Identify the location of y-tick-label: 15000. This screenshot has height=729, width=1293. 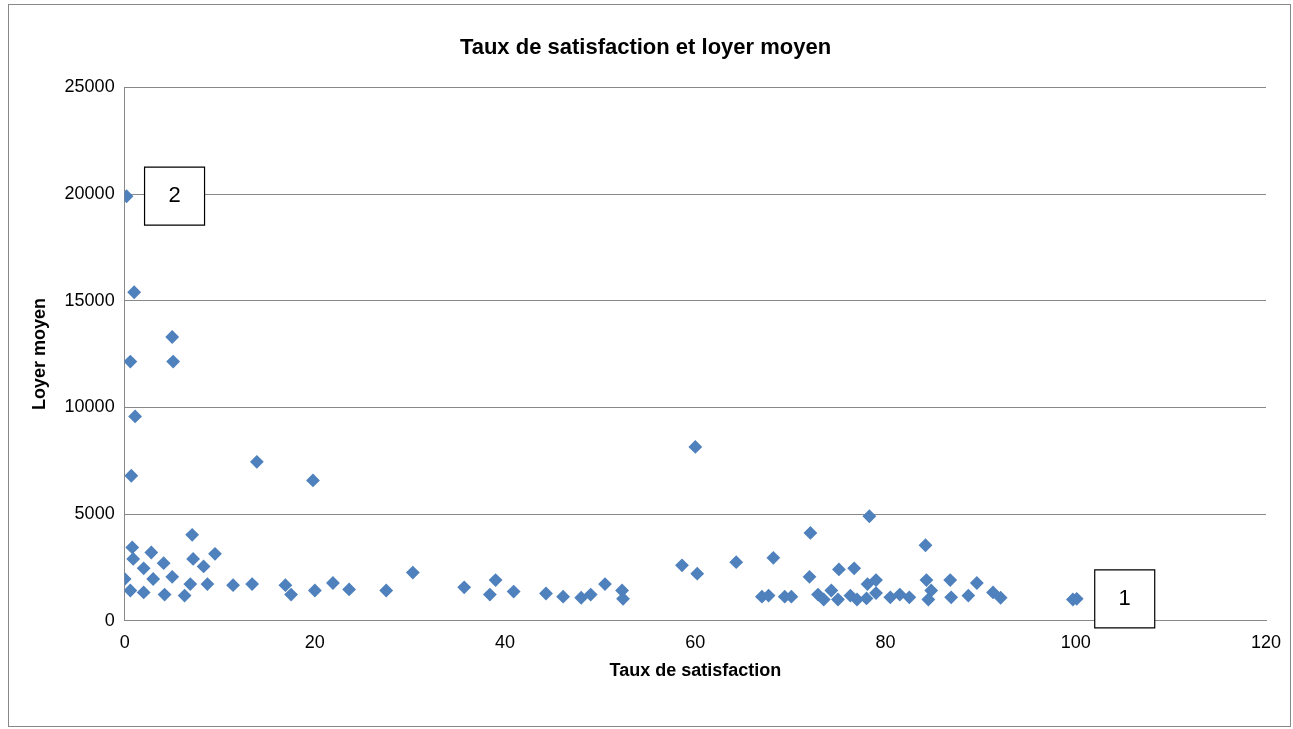
(89, 299).